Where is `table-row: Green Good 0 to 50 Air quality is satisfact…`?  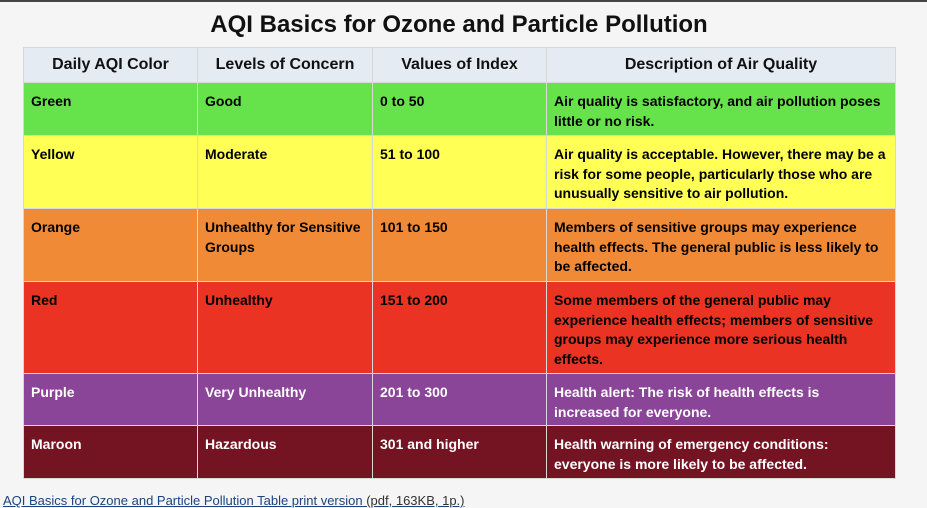
table-row: Green Good 0 to 50 Air quality is satisfact… is located at coordinates (459, 109).